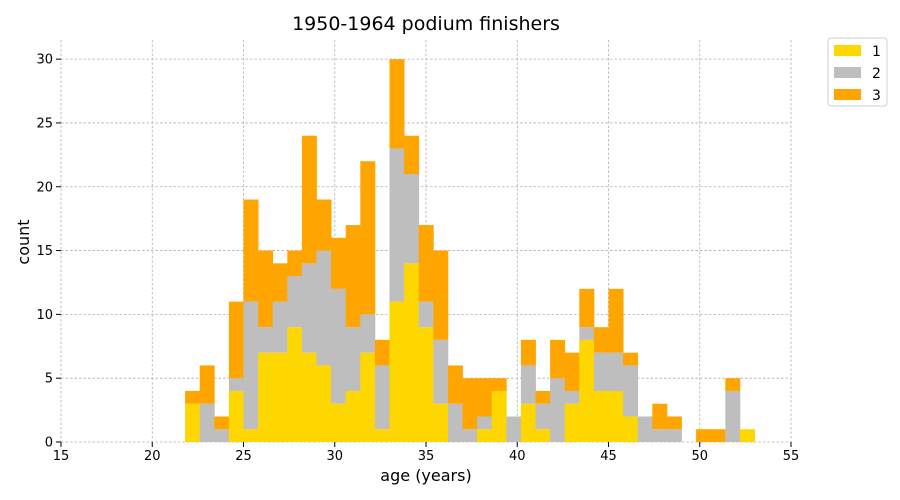  Describe the element at coordinates (44, 251) in the screenshot. I see `y-tick-label: 15` at that location.